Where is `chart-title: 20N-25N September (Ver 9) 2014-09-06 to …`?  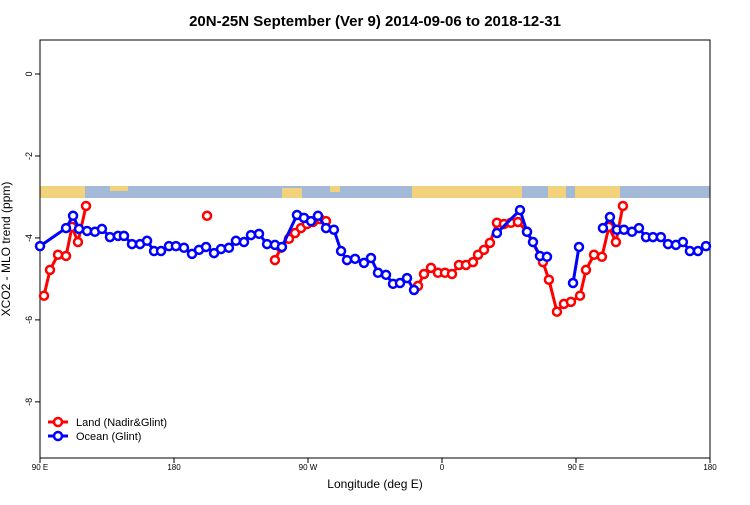 chart-title: 20N-25N September (Ver 9) 2014-09-06 to … is located at coordinates (375, 21).